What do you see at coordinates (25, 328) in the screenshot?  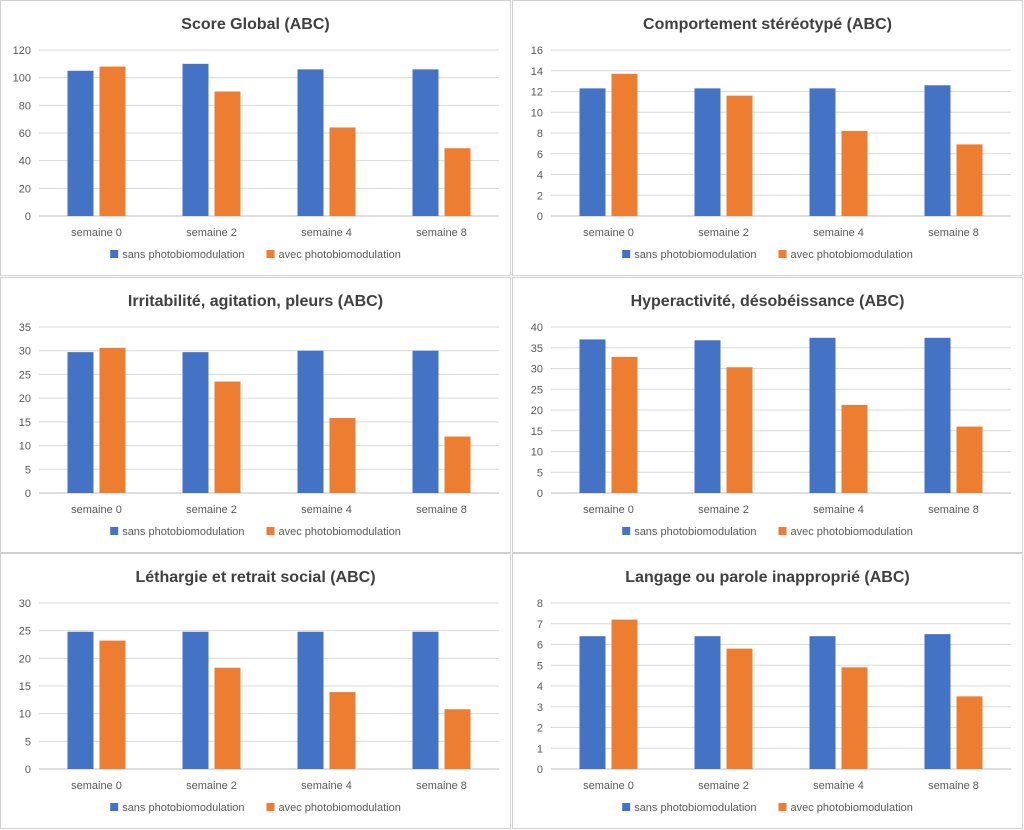 I see `y-tick-label: 35` at bounding box center [25, 328].